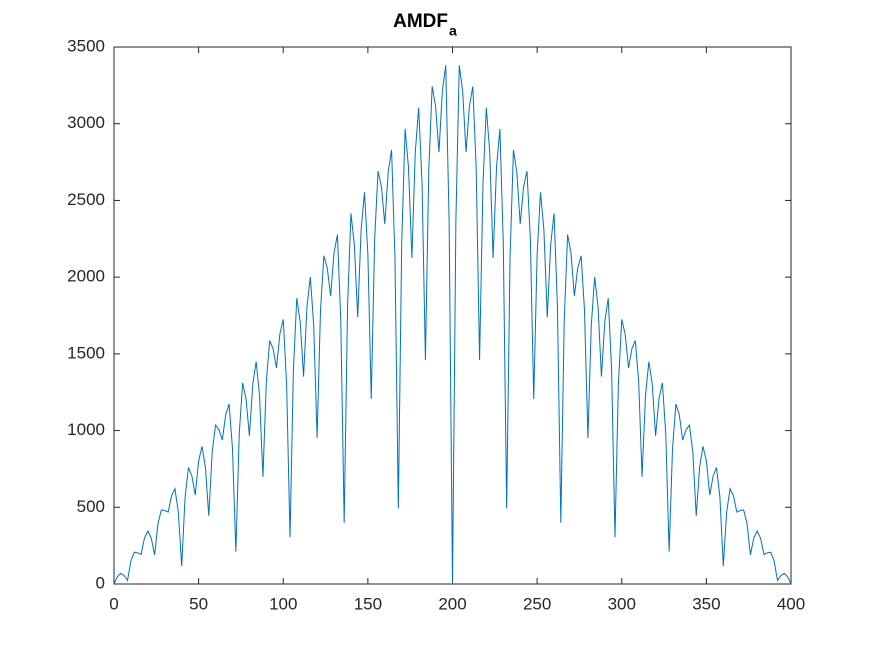 The width and height of the screenshot is (875, 656). Describe the element at coordinates (706, 603) in the screenshot. I see `x-tick-label: 350` at that location.